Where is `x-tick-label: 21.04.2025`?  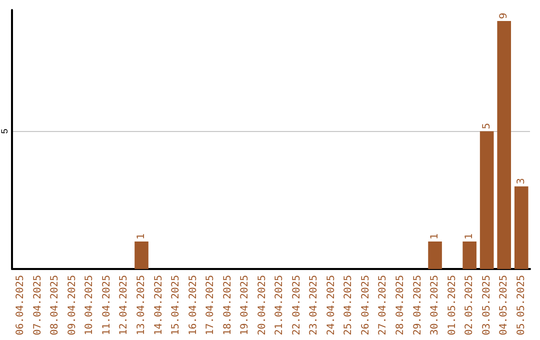 x-tick-label: 21.04.2025 is located at coordinates (280, 305).